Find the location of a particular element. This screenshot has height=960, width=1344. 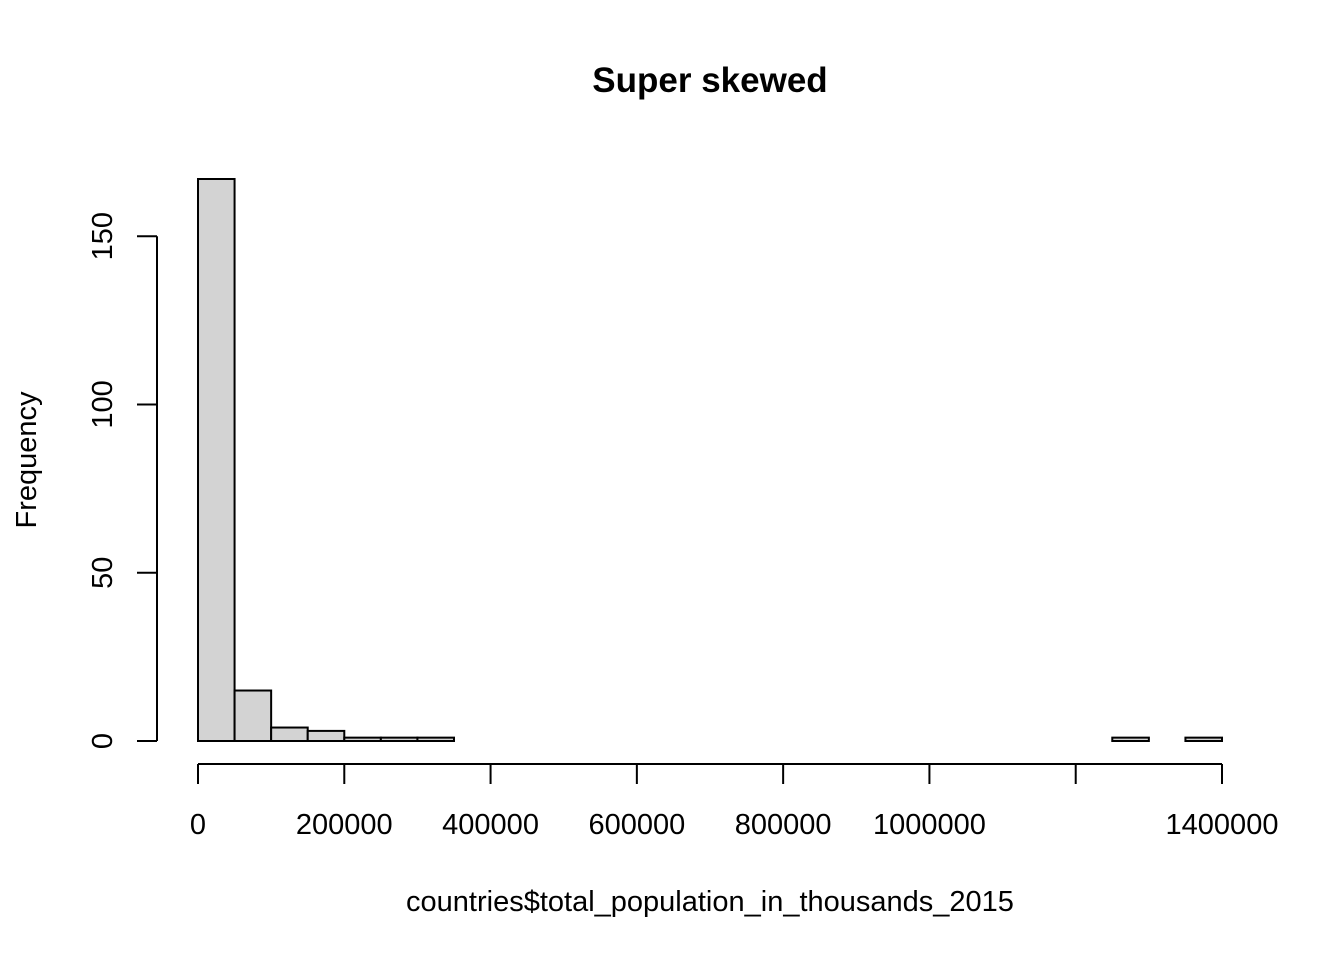

x-tick-label: 800000 is located at coordinates (783, 825).